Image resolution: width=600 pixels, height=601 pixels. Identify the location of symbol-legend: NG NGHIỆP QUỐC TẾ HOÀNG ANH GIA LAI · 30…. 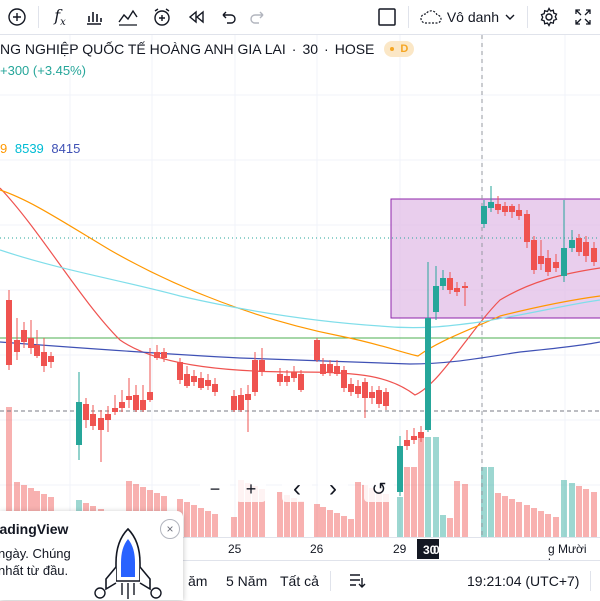
(207, 49).